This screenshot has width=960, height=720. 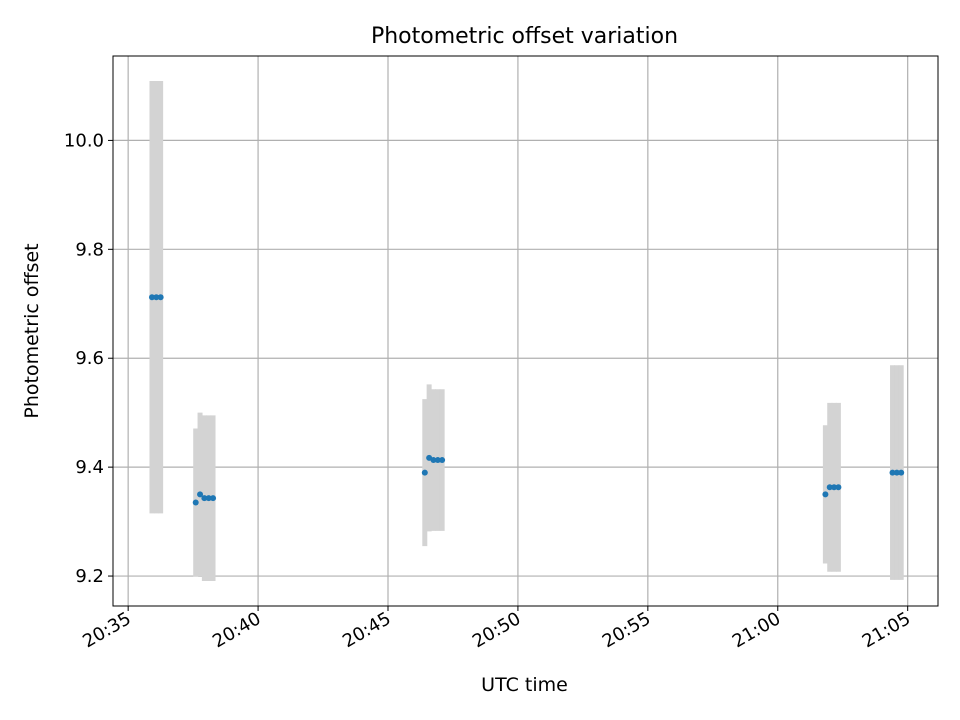 I want to click on y-tick-label: 9.8, so click(x=89, y=249).